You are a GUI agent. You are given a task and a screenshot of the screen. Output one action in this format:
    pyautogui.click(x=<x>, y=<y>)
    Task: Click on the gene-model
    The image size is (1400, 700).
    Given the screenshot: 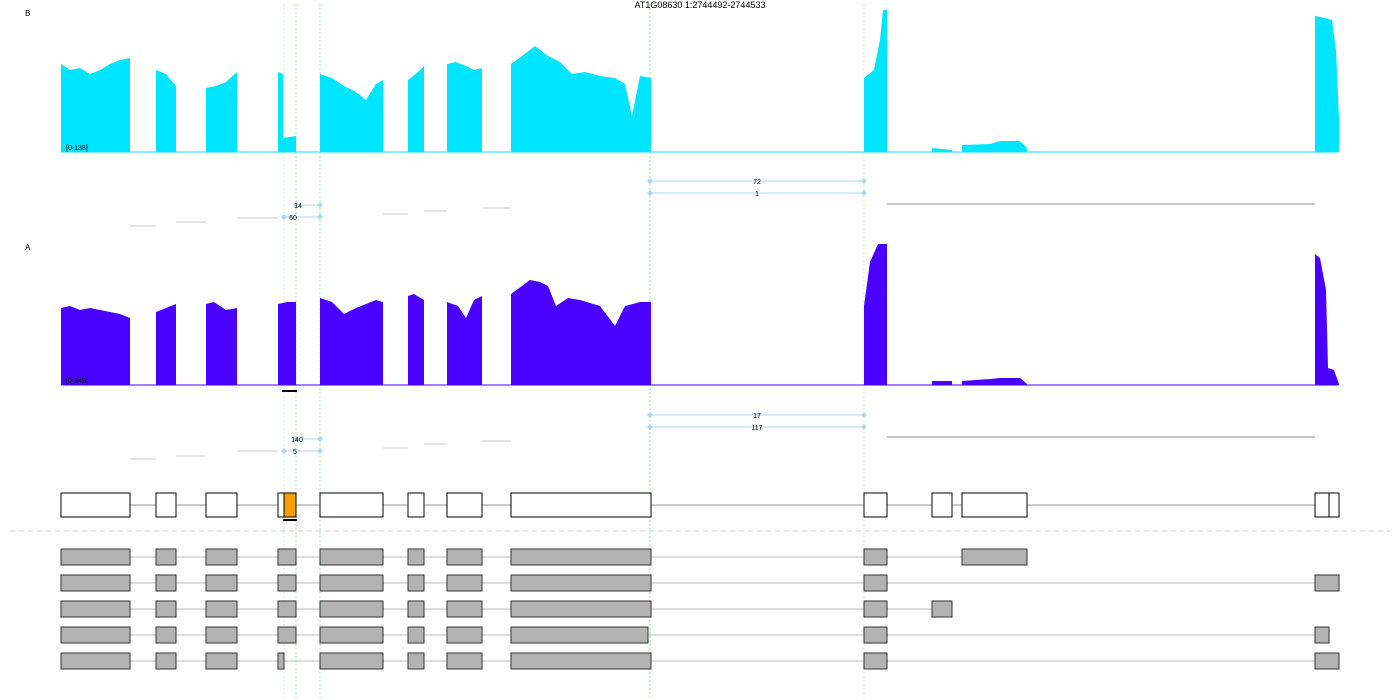 What is the action you would take?
    pyautogui.click(x=700, y=506)
    